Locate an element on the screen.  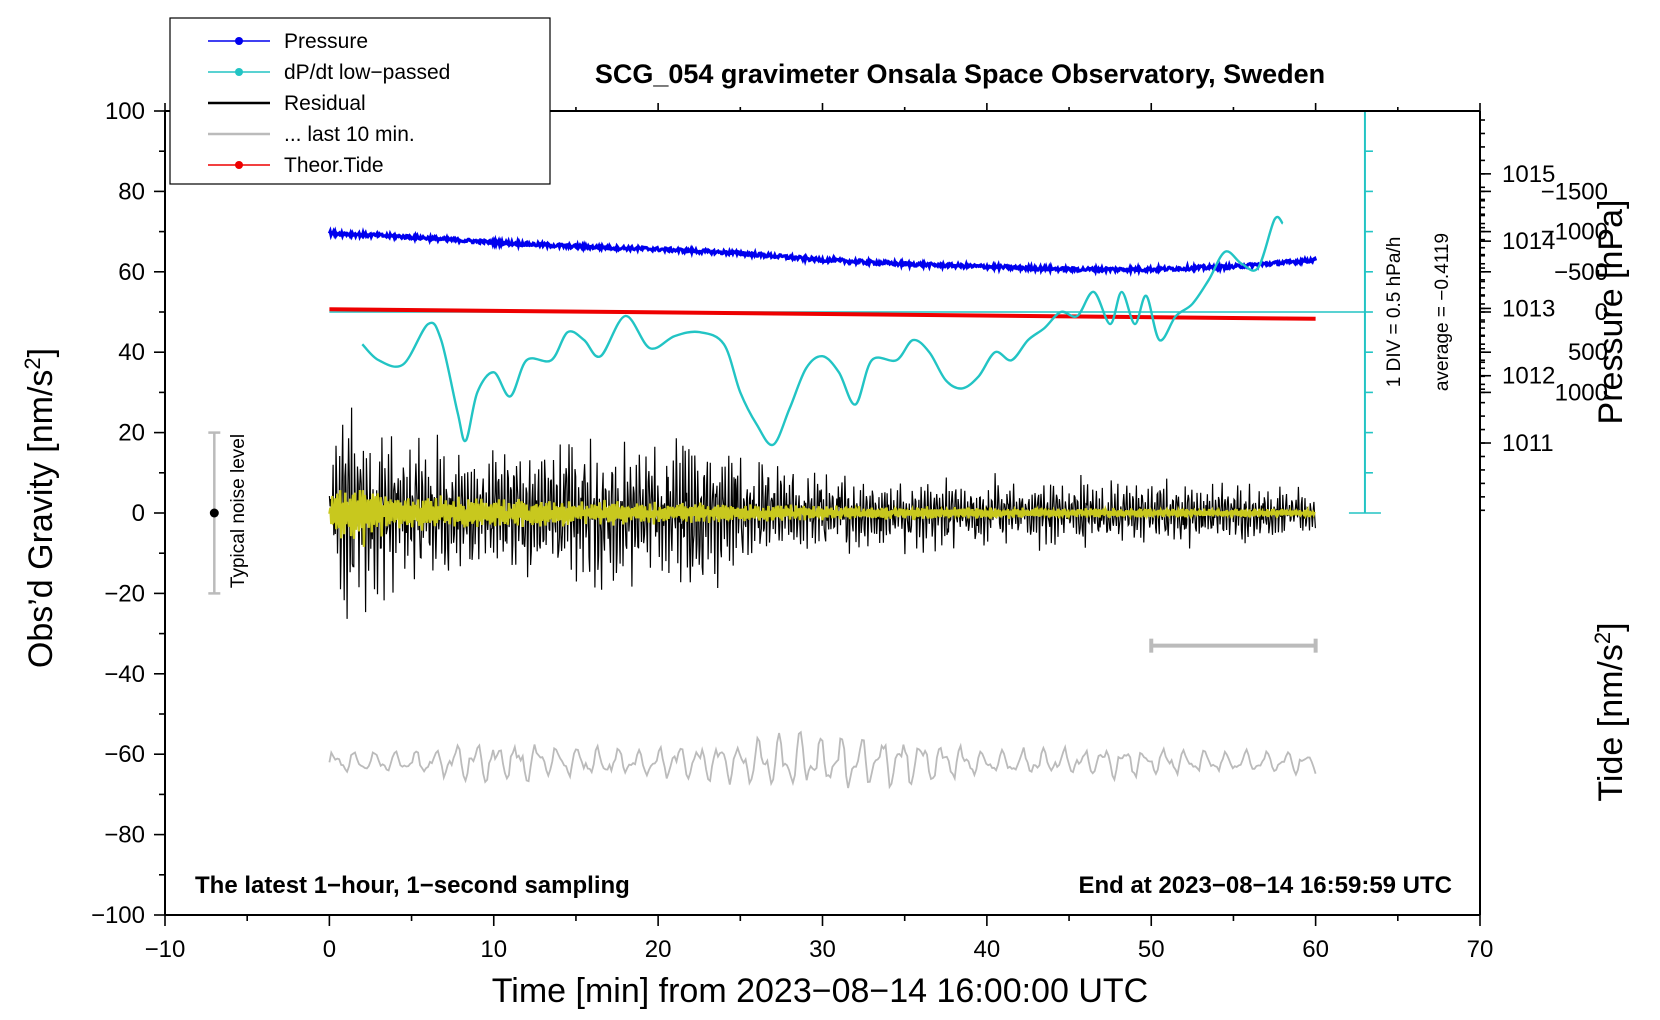
x-tick-label: 70 is located at coordinates (1480, 949).